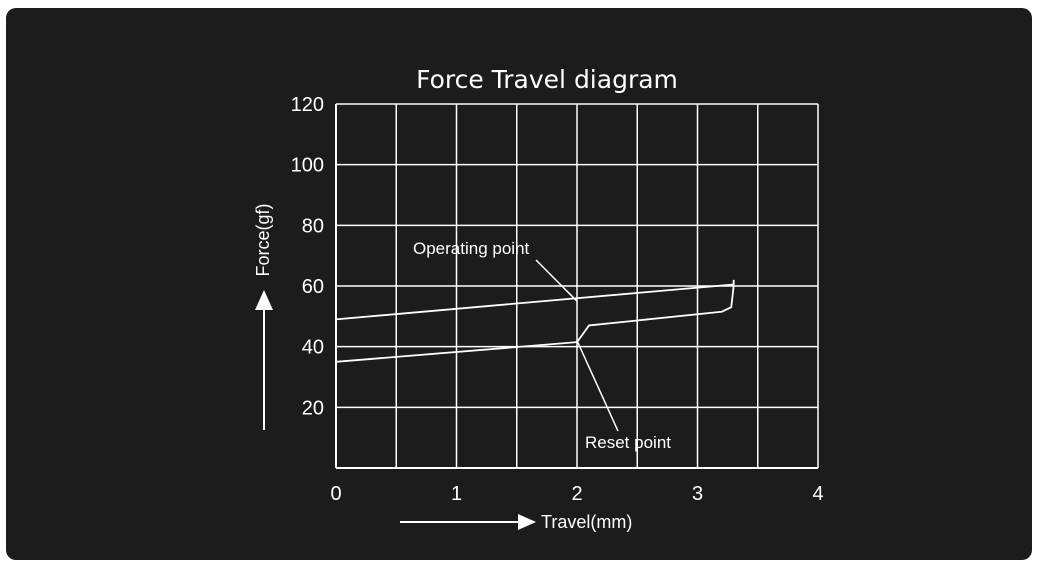 The height and width of the screenshot is (565, 1038). Describe the element at coordinates (307, 105) in the screenshot. I see `y-tick-label: 120` at that location.